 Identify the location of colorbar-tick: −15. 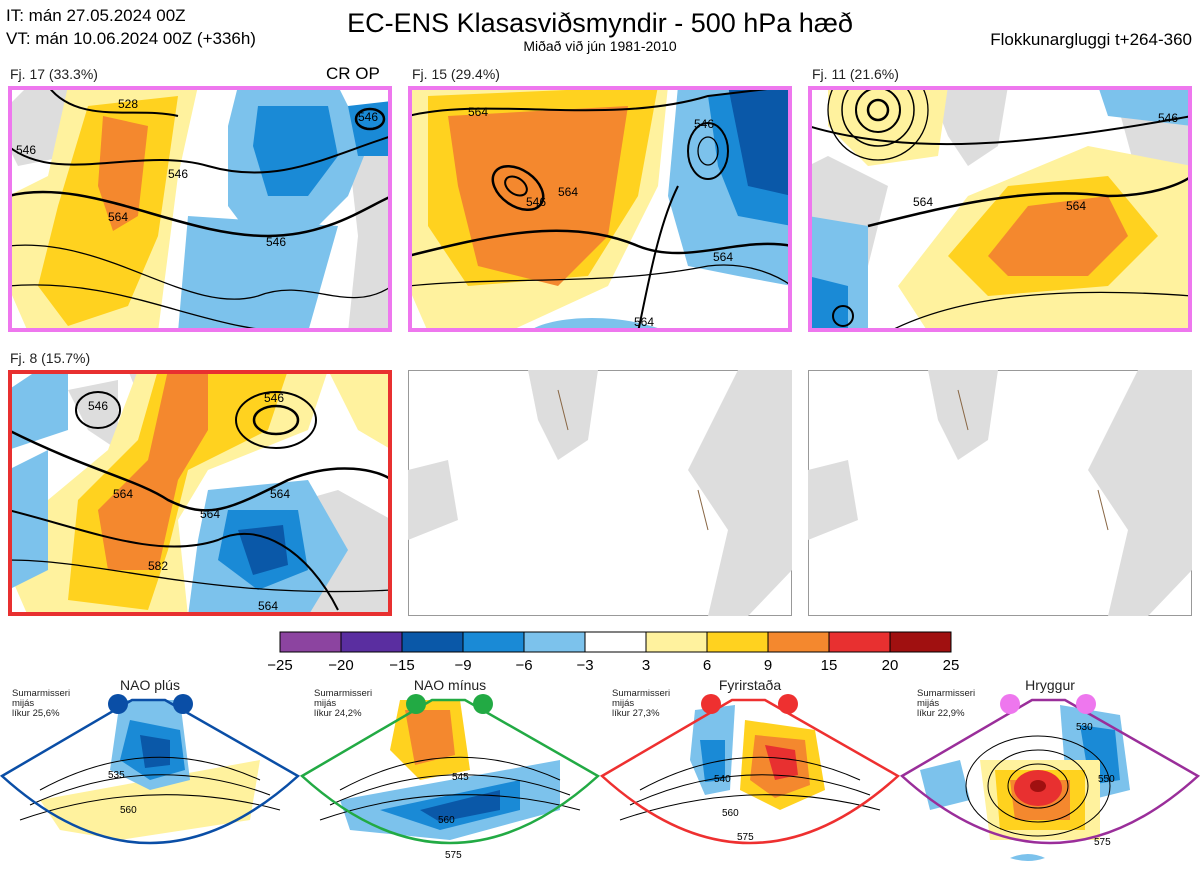
(401, 665).